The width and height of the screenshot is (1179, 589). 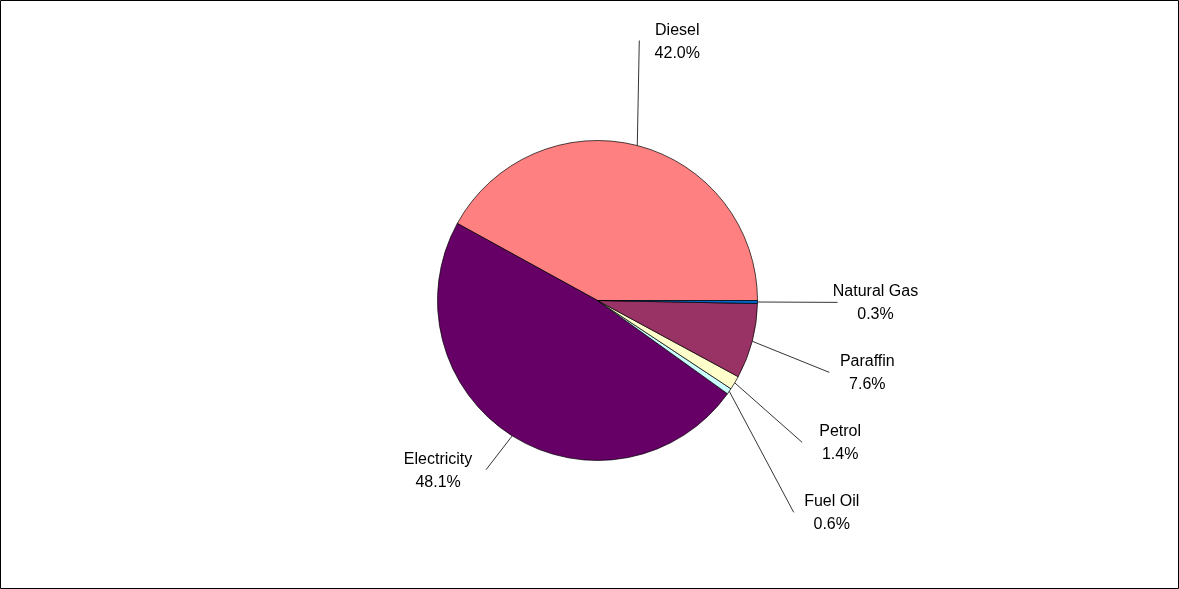 What do you see at coordinates (677, 52) in the screenshot?
I see `data-label: 42.0%` at bounding box center [677, 52].